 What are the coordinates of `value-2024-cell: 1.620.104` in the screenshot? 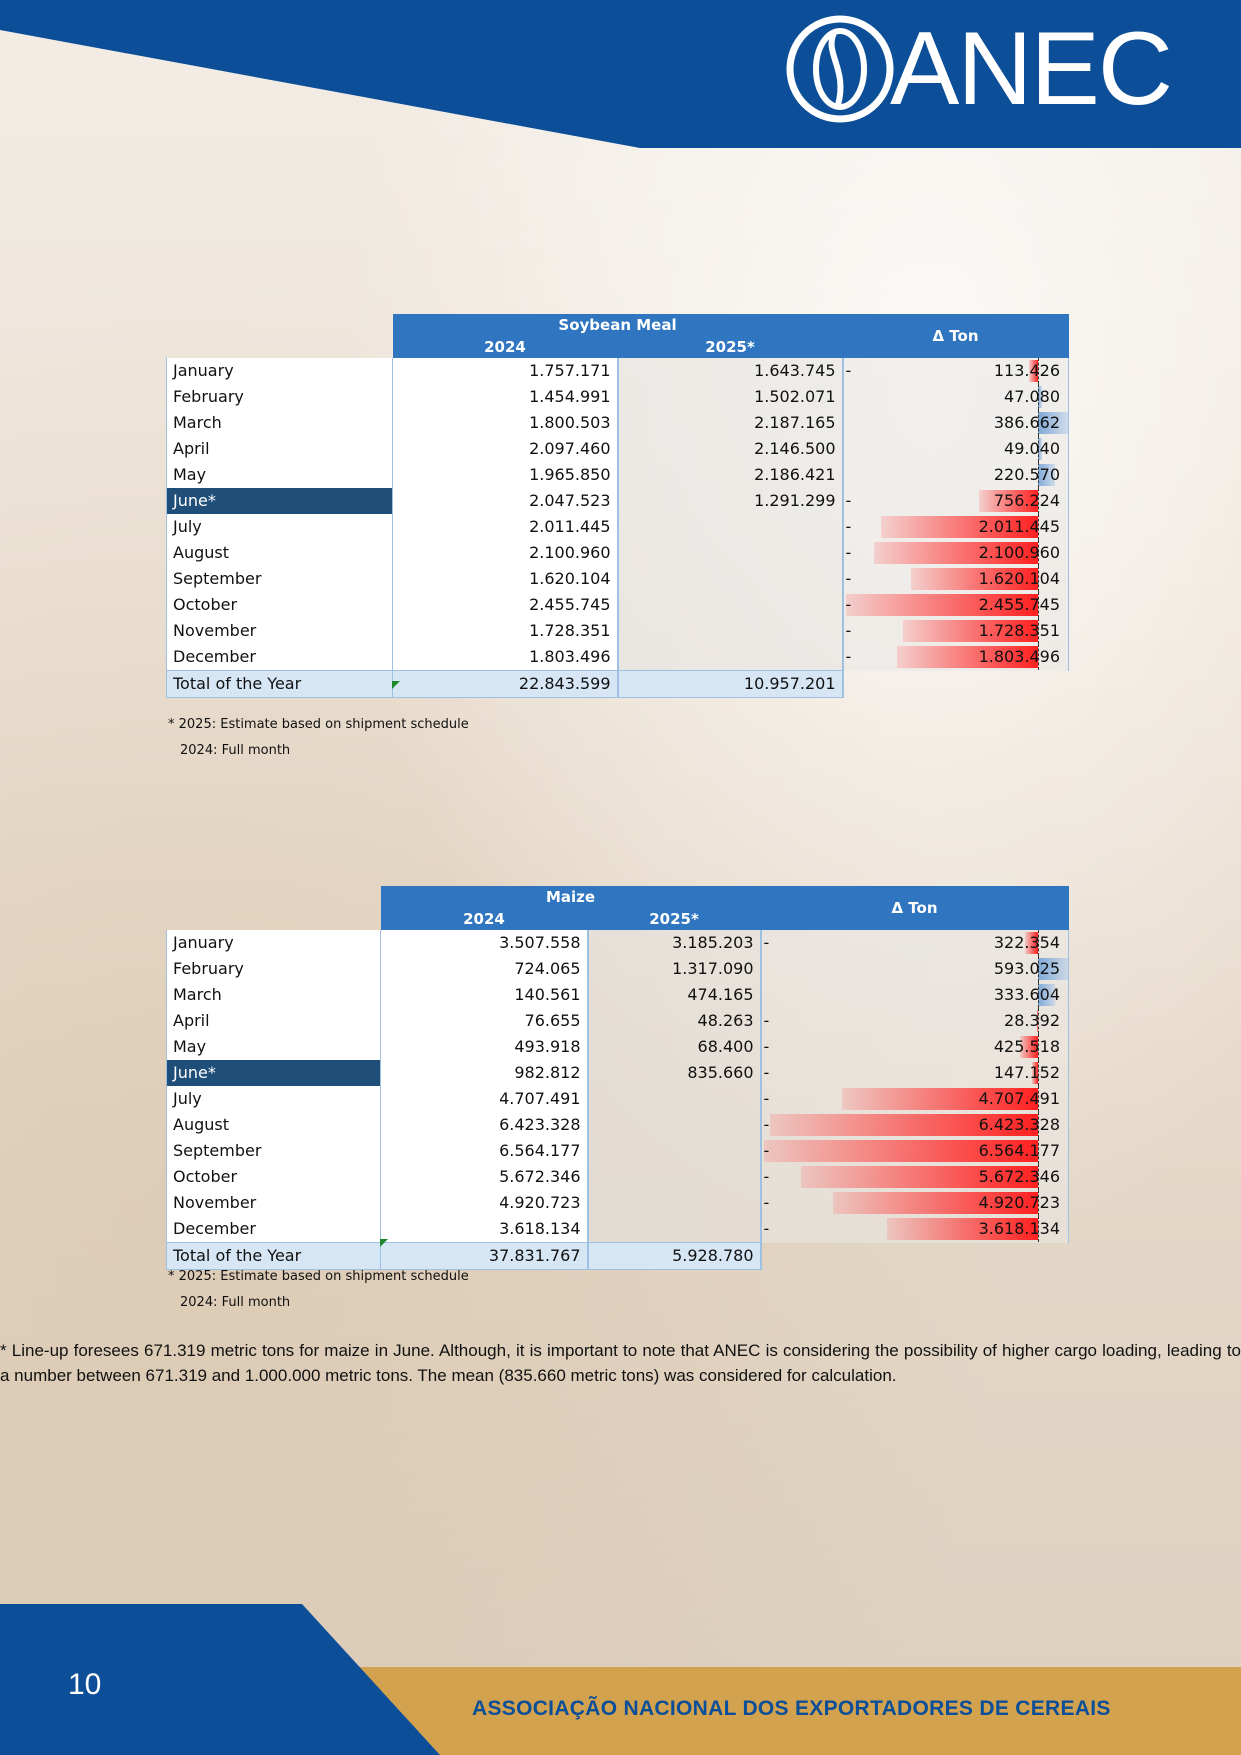 It's located at (505, 579).